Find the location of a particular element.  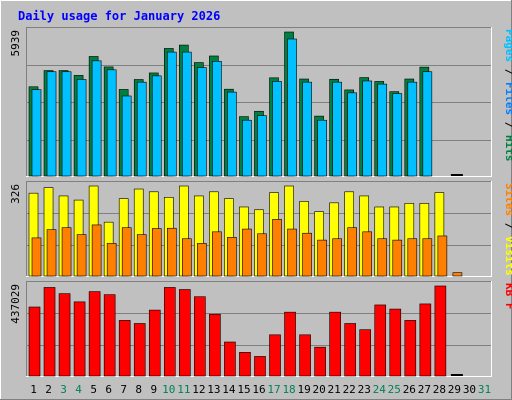

x-tick-label: 21 is located at coordinates (334, 389).